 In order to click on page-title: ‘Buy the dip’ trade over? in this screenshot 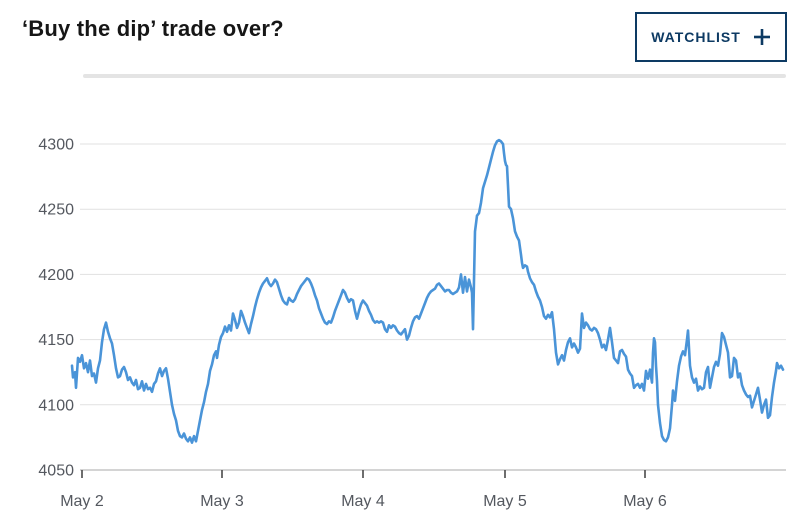, I will do `click(153, 28)`.